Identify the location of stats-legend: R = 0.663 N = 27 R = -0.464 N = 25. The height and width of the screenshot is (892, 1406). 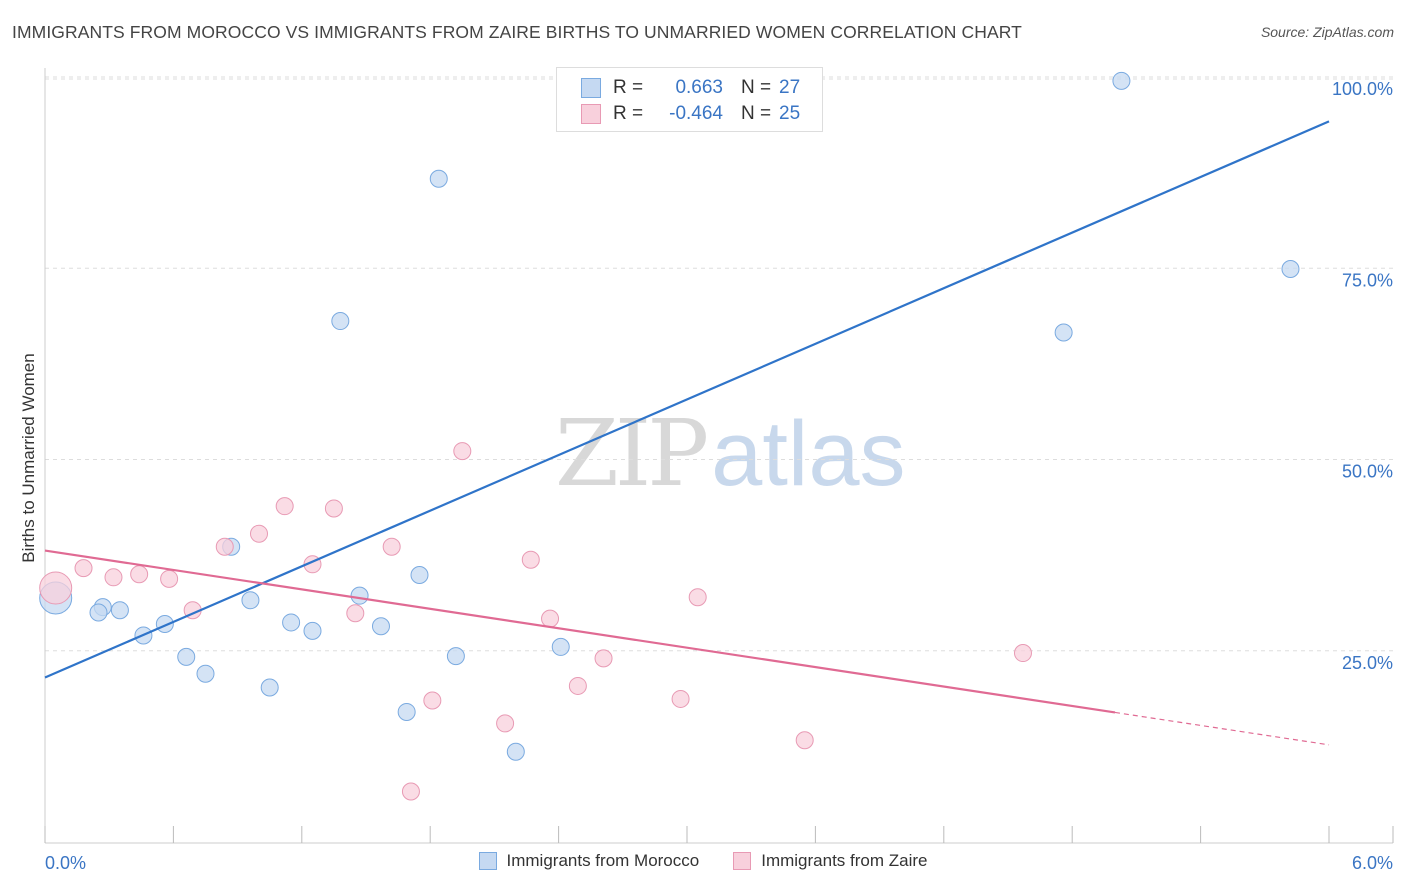
(689, 99).